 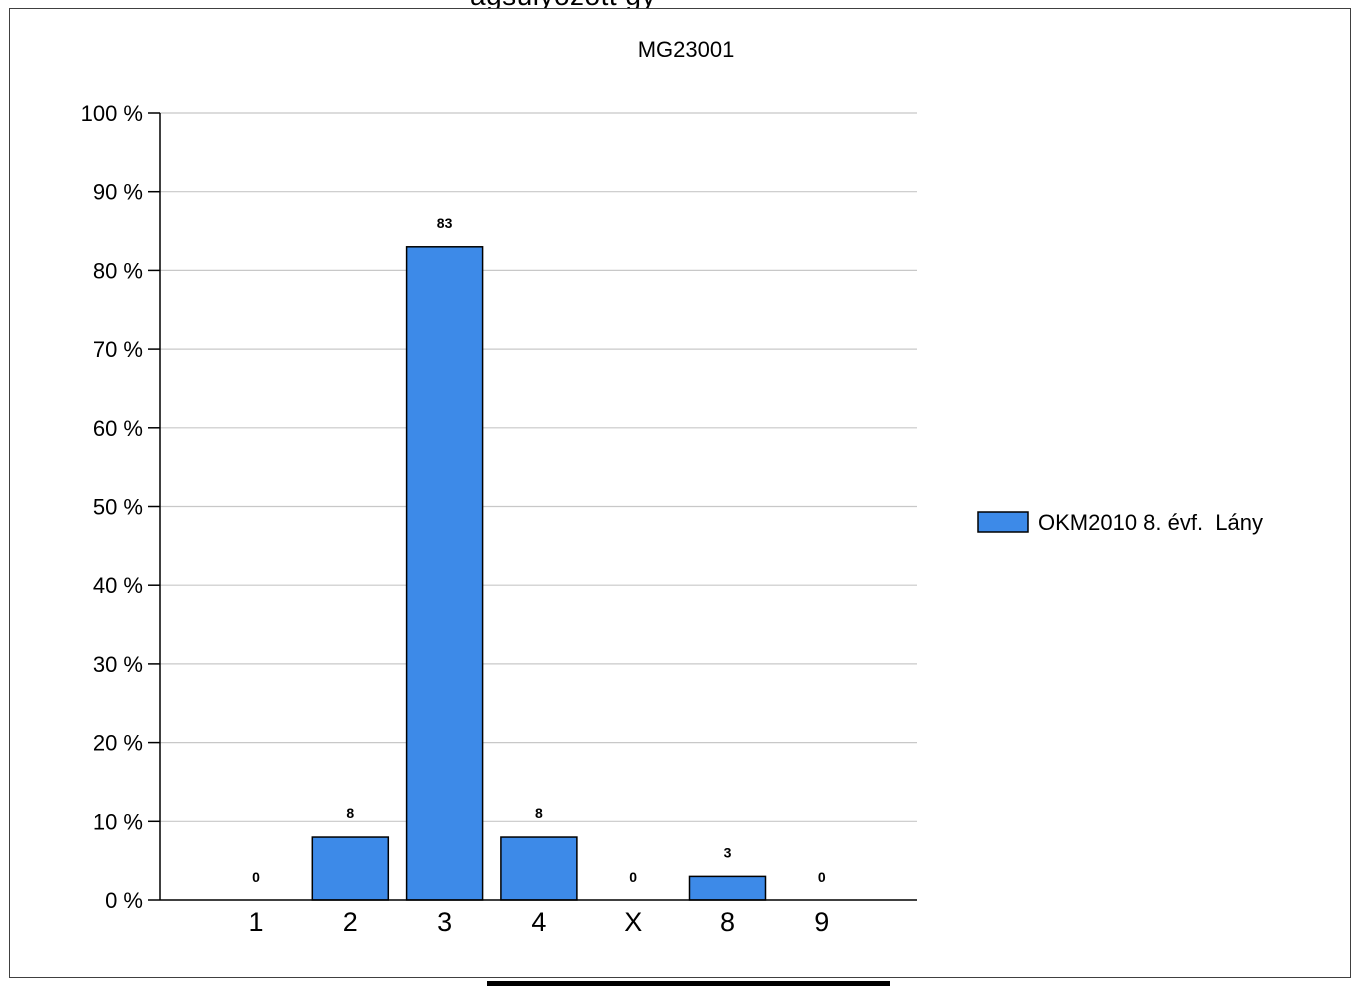 What do you see at coordinates (445, 223) in the screenshot?
I see `data-label: 83` at bounding box center [445, 223].